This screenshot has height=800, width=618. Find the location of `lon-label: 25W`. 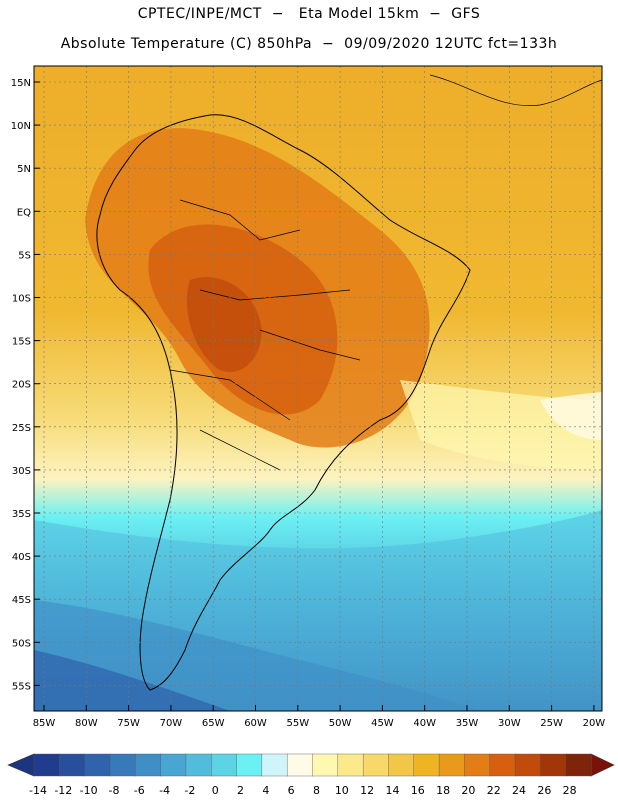

lon-label: 25W is located at coordinates (551, 723).